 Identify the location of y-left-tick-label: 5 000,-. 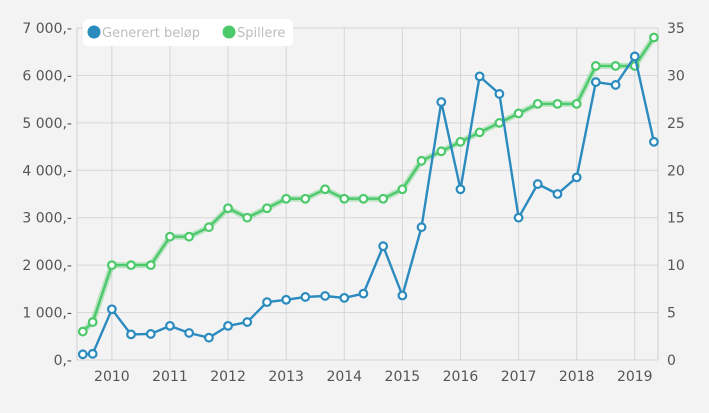
(47, 124).